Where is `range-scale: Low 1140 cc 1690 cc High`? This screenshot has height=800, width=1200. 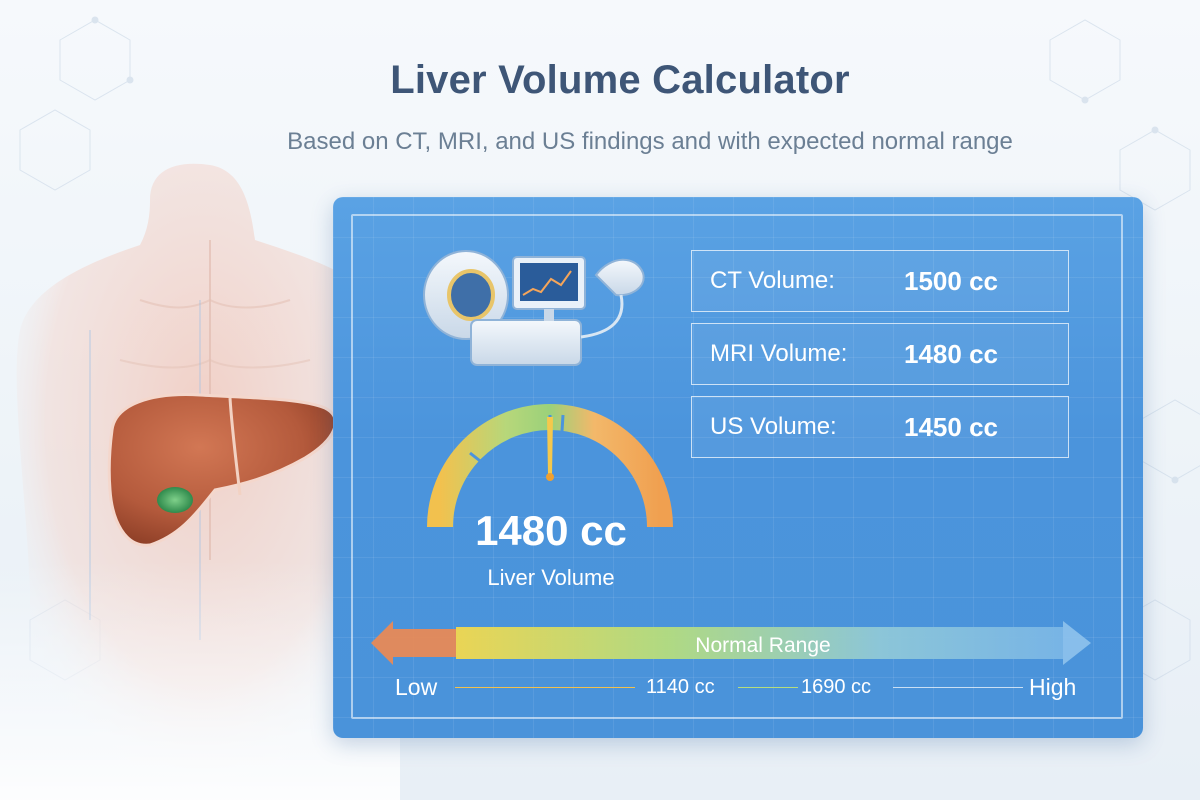
range-scale: Low 1140 cc 1690 cc High is located at coordinates (732, 687).